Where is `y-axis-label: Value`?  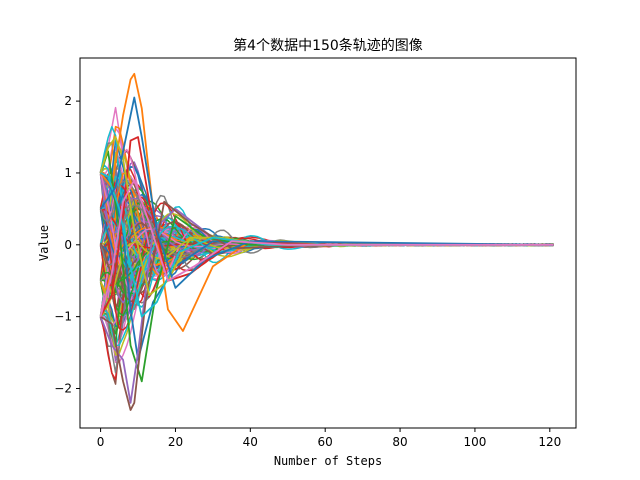 y-axis-label: Value is located at coordinates (44, 243).